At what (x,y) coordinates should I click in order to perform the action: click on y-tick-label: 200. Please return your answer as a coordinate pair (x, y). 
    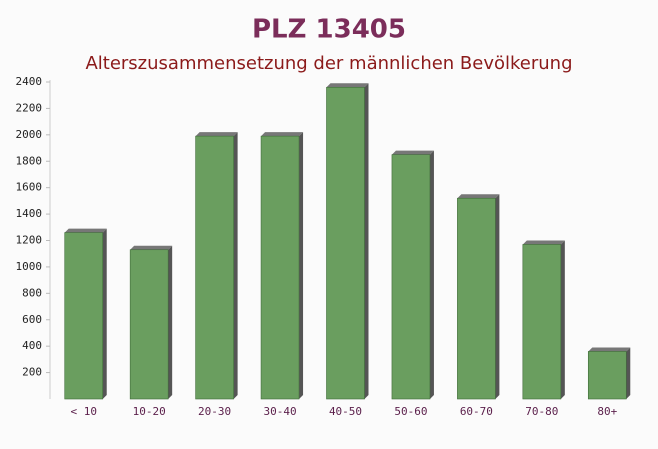
    Looking at the image, I should click on (32, 372).